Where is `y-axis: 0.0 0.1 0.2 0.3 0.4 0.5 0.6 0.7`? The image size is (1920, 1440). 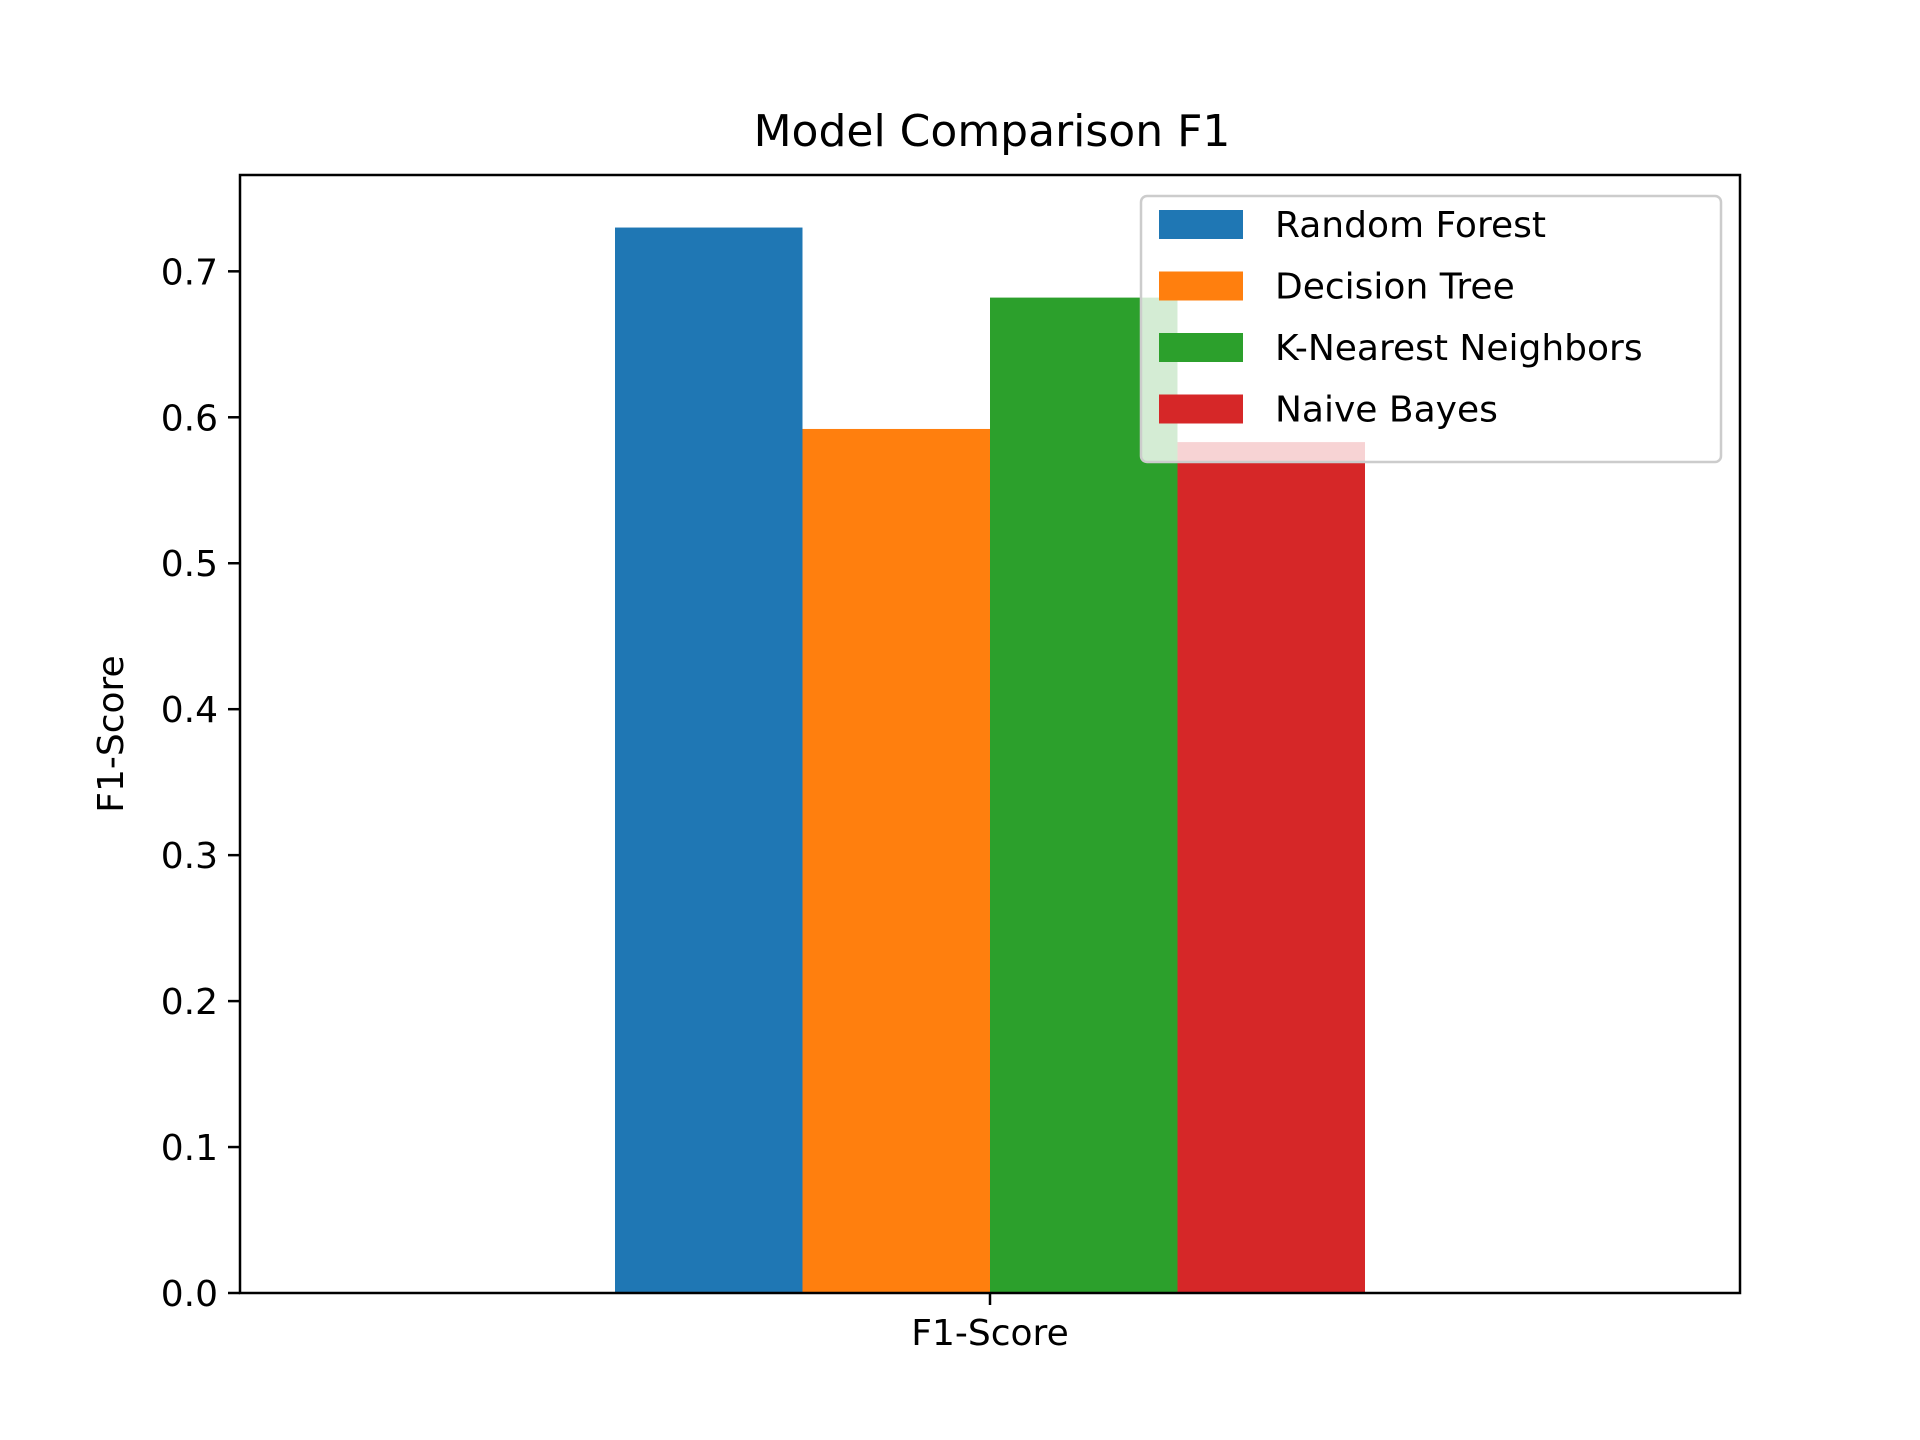
y-axis: 0.0 0.1 0.2 0.3 0.4 0.5 0.6 0.7 is located at coordinates (200, 783).